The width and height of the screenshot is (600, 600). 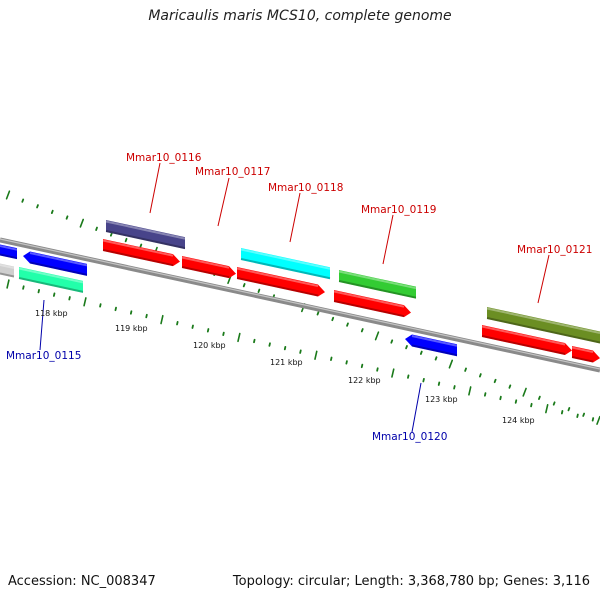 What do you see at coordinates (285, 259) in the screenshot?
I see `gene-feature-mmar10-0118-highlight` at bounding box center [285, 259].